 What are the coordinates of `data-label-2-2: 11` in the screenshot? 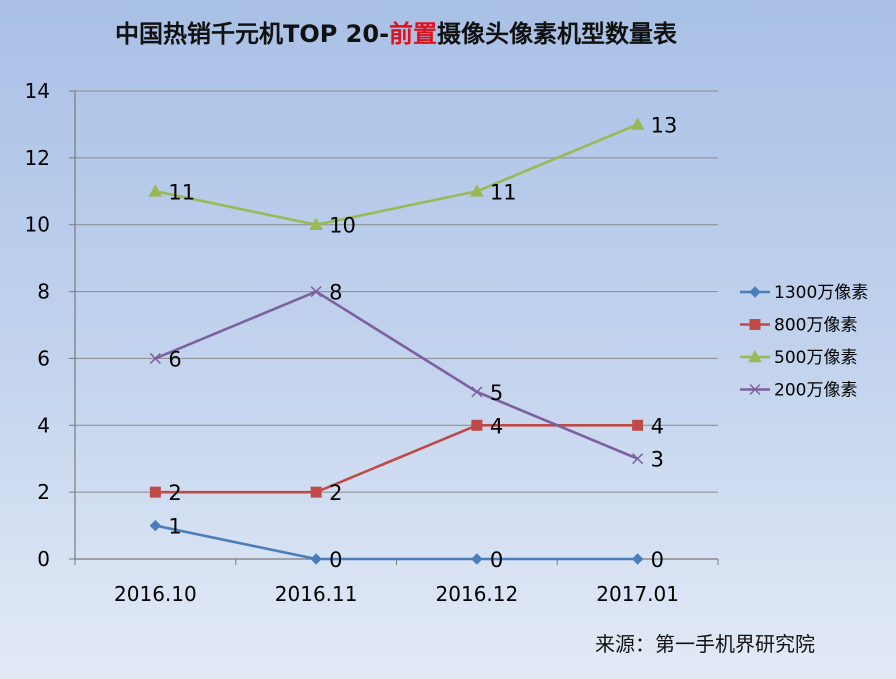 It's located at (503, 192).